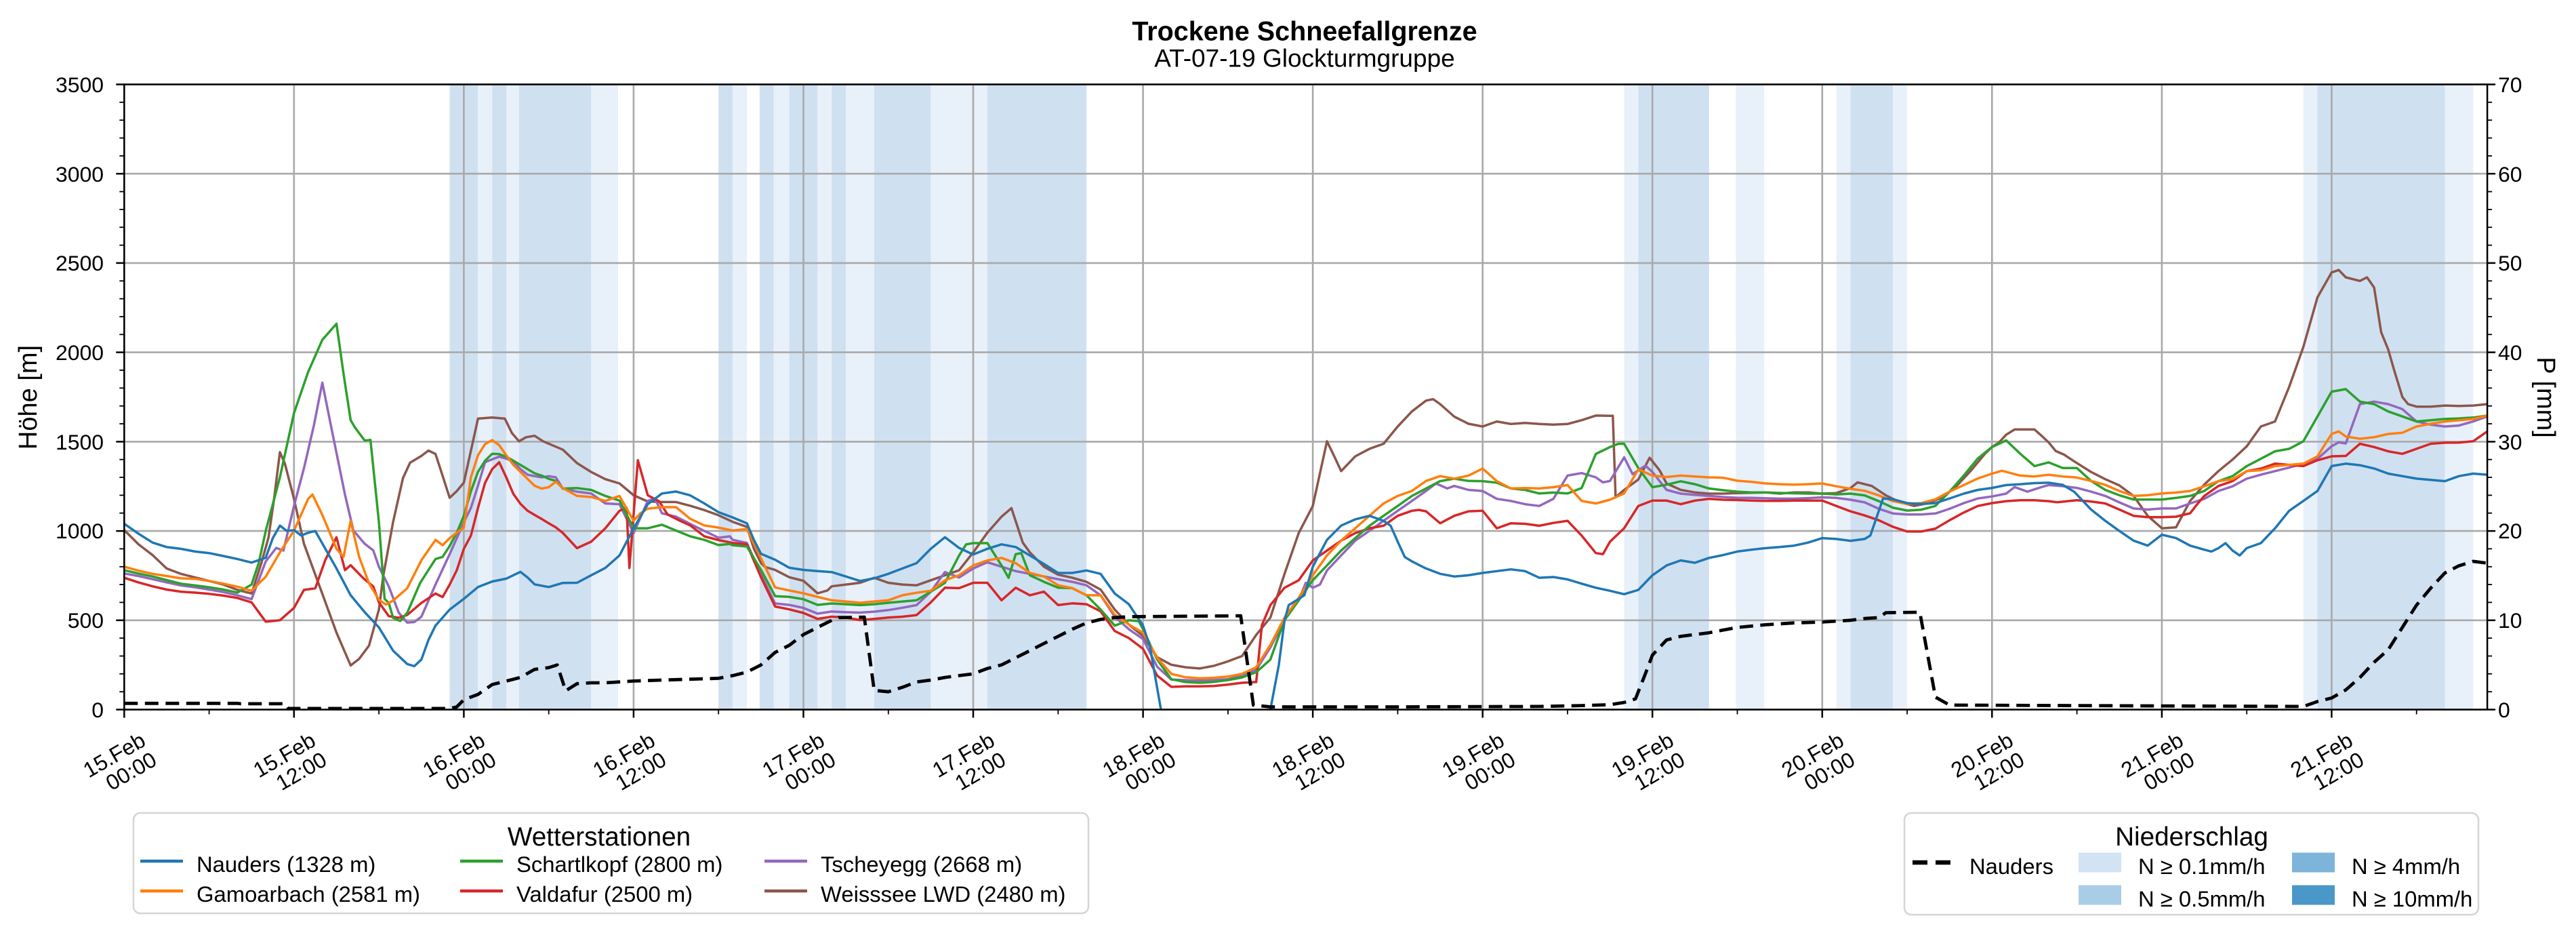  What do you see at coordinates (2412, 899) in the screenshot?
I see `svg-text: N ≥ 10mm/h` at bounding box center [2412, 899].